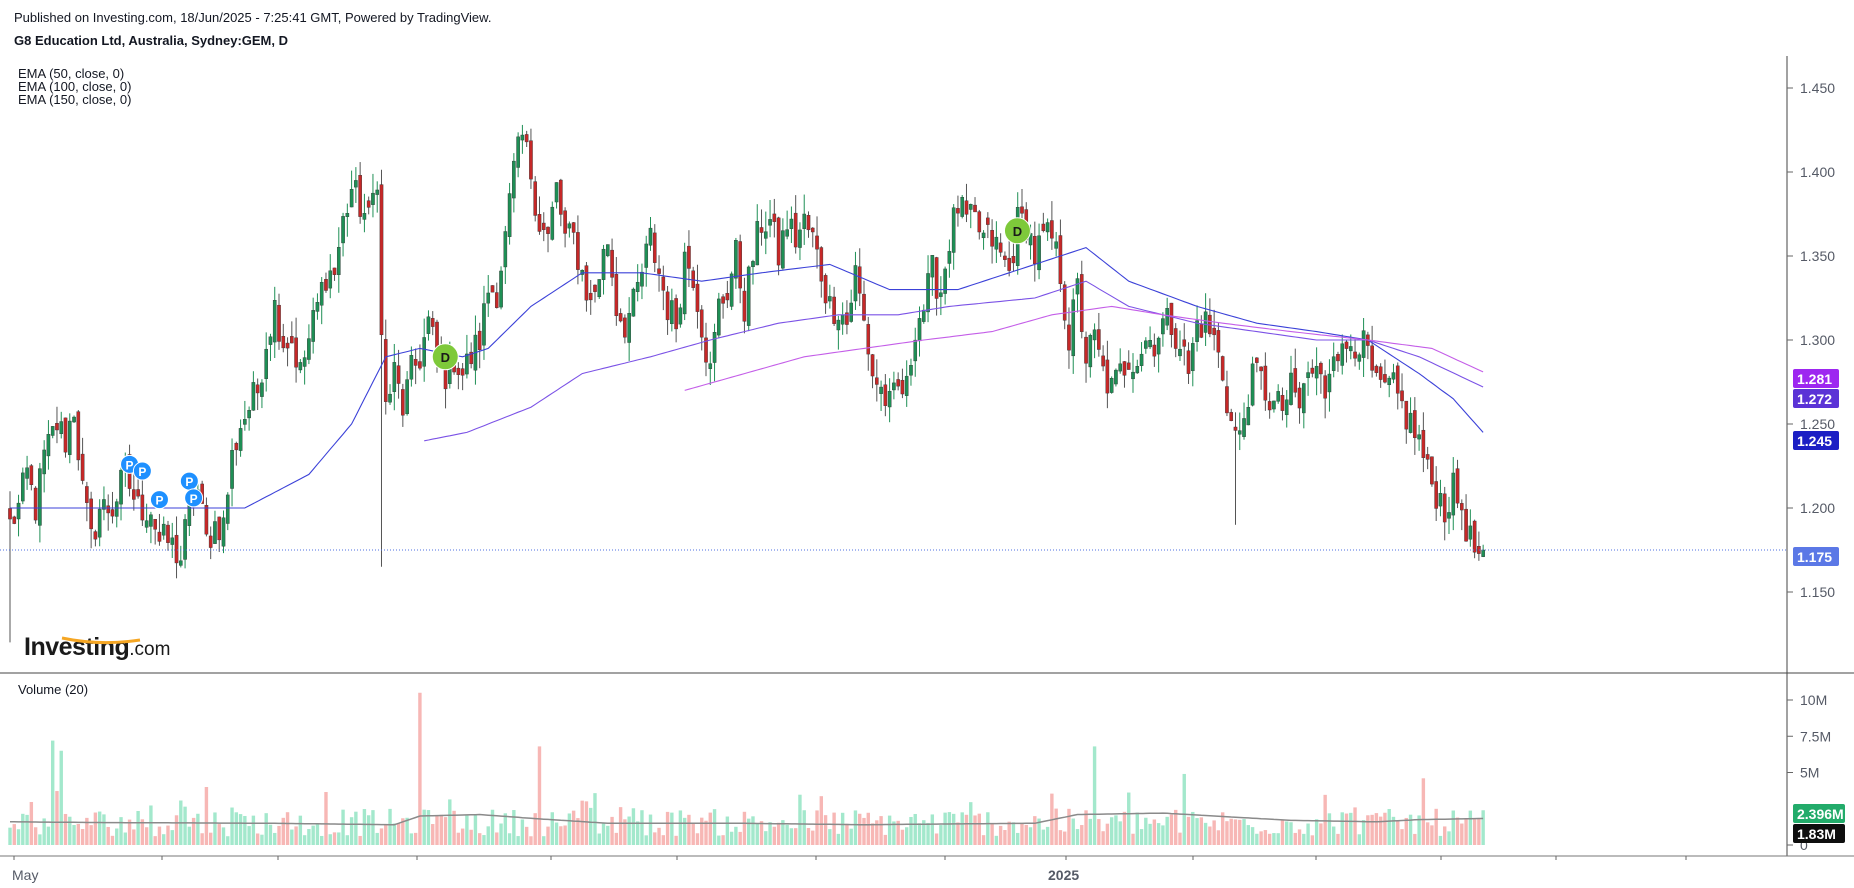  What do you see at coordinates (76, 647) in the screenshot?
I see `investing-logo-name: Investing` at bounding box center [76, 647].